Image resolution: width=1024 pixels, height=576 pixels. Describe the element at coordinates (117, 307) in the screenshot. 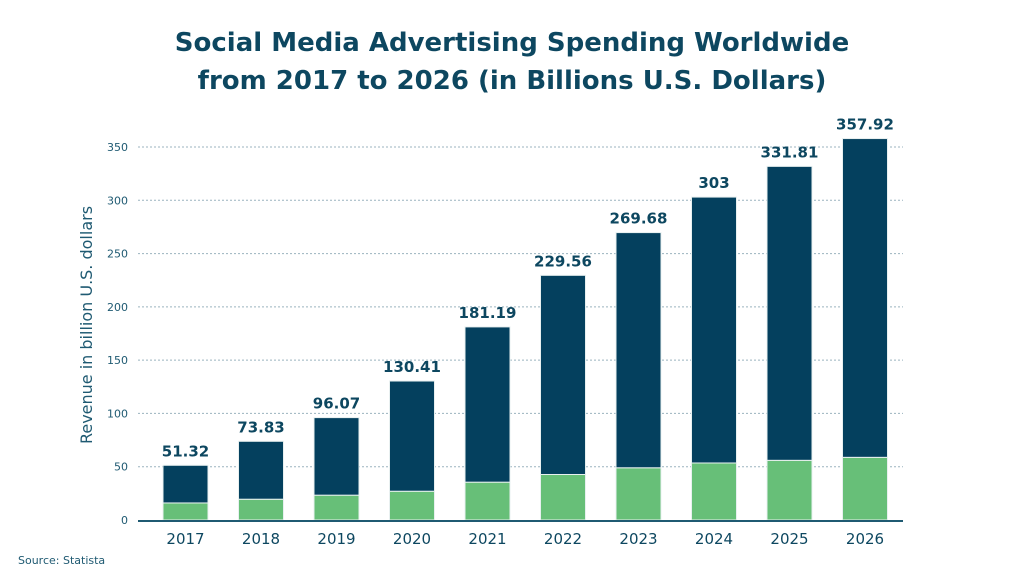

I see `y-tick-label: 200` at that location.